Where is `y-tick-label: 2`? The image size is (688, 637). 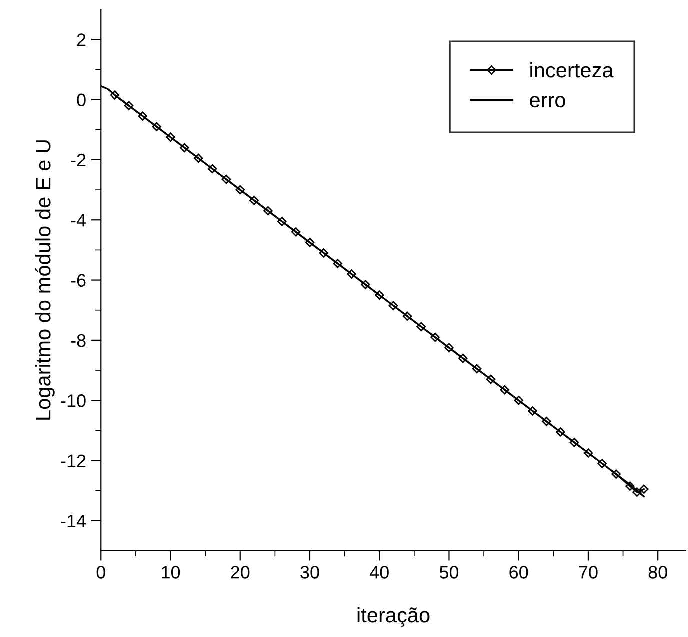
y-tick-label: 2 is located at coordinates (81, 40).